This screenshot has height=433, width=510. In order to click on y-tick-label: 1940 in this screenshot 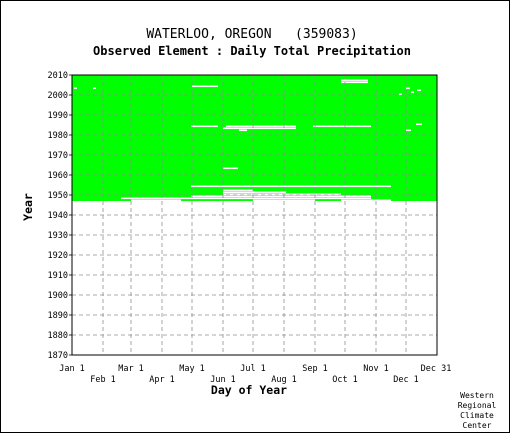, I will do `click(58, 216)`.